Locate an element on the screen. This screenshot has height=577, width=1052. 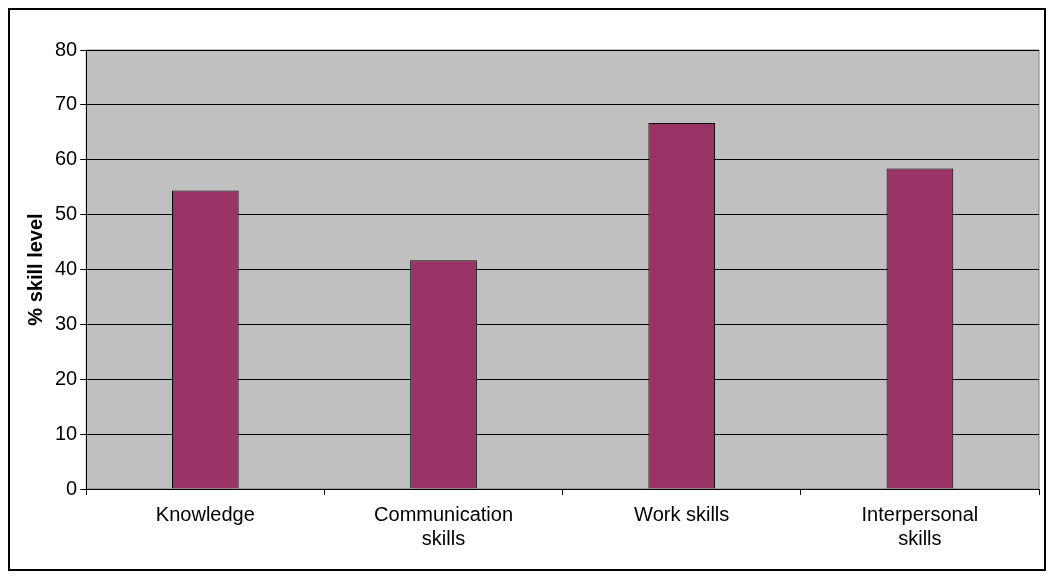
x-tick-label: Interpersonal skills is located at coordinates (920, 525).